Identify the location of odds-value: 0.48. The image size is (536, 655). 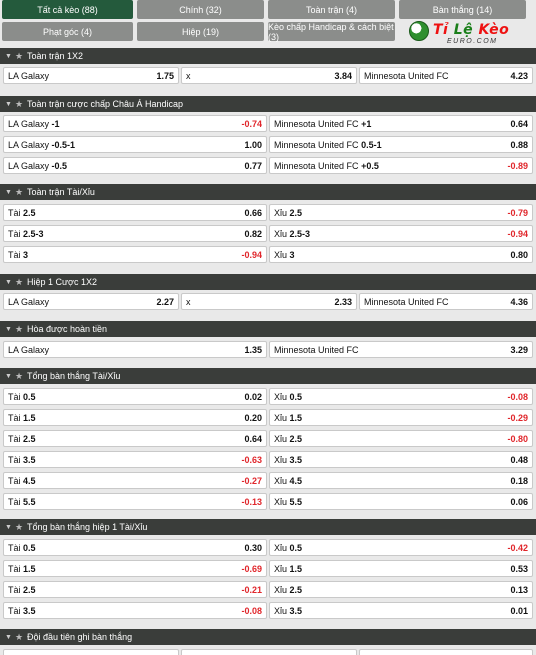
(519, 459).